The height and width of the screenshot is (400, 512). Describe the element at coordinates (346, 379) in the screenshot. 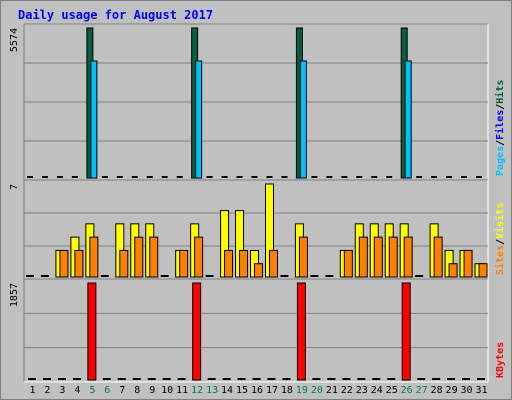

I see `bar-kbytes-day-22-zero` at that location.